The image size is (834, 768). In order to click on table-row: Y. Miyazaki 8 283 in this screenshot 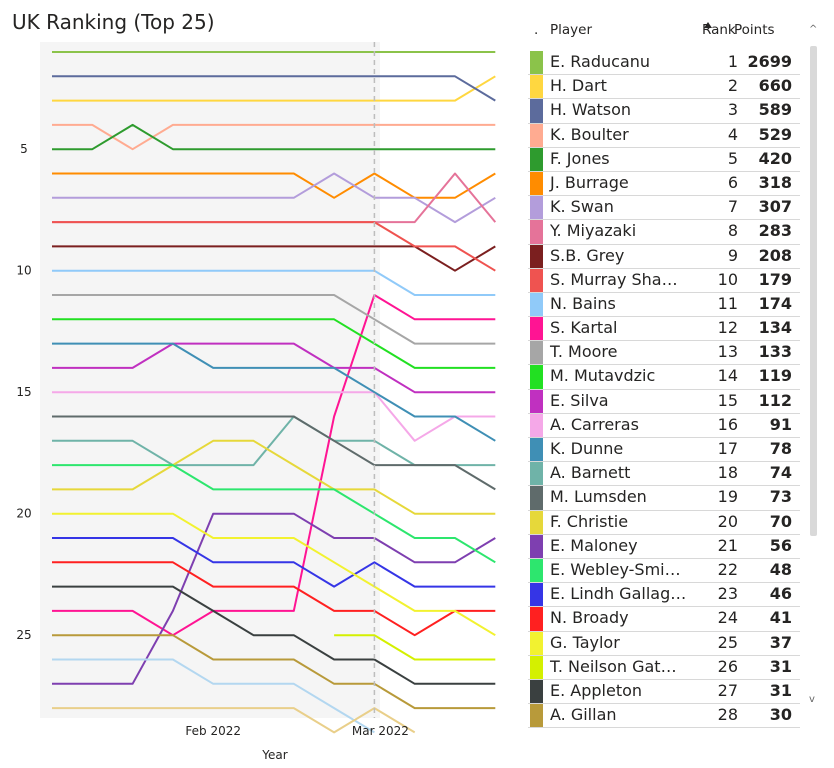, I will do `click(664, 232)`.